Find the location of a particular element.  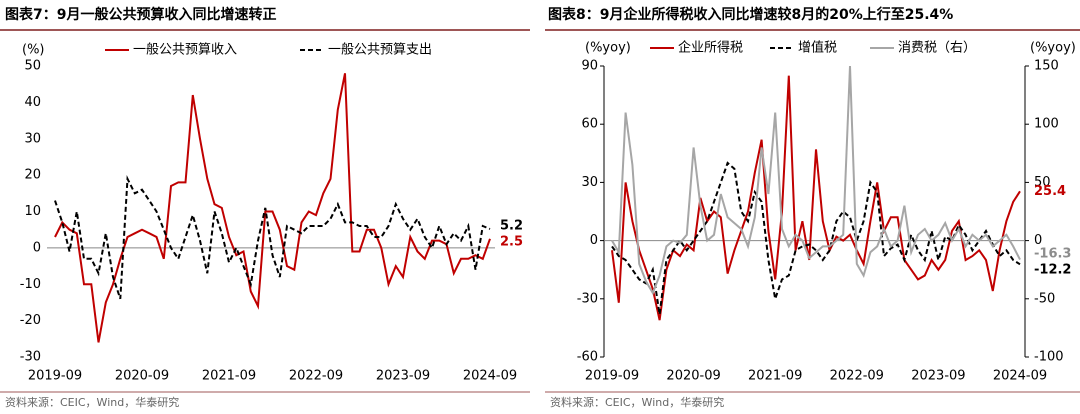

y-tick-label: -10 is located at coordinates (30, 284).